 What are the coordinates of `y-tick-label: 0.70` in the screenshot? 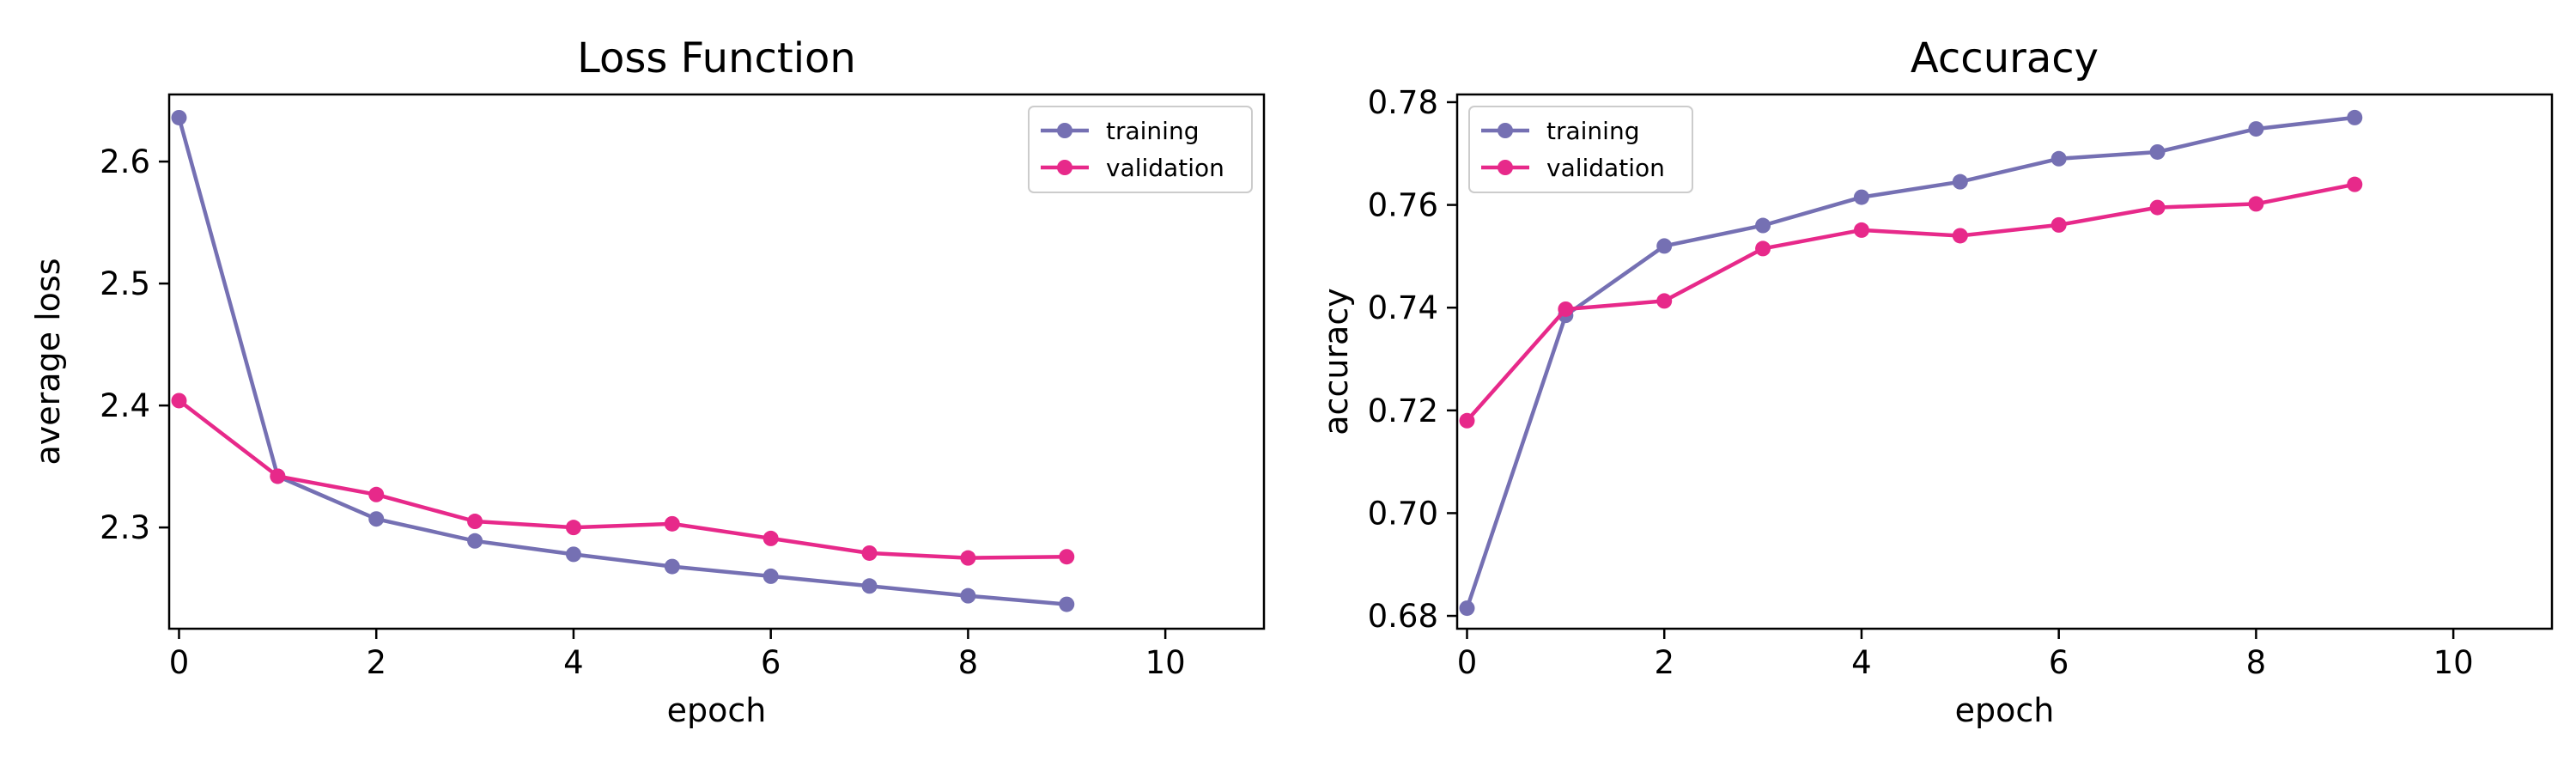 It's located at (1403, 513).